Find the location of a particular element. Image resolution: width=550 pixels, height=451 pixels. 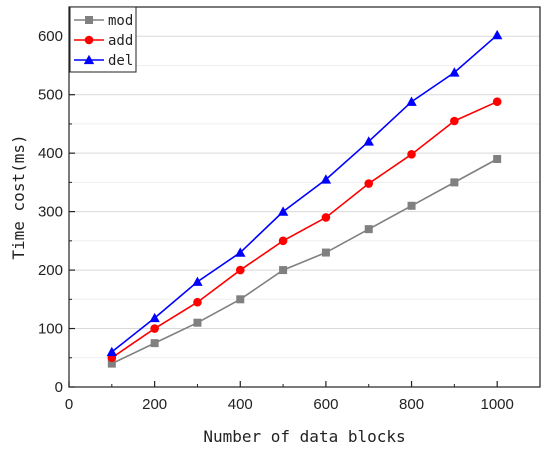

y-tick-label: 200 is located at coordinates (50, 270).